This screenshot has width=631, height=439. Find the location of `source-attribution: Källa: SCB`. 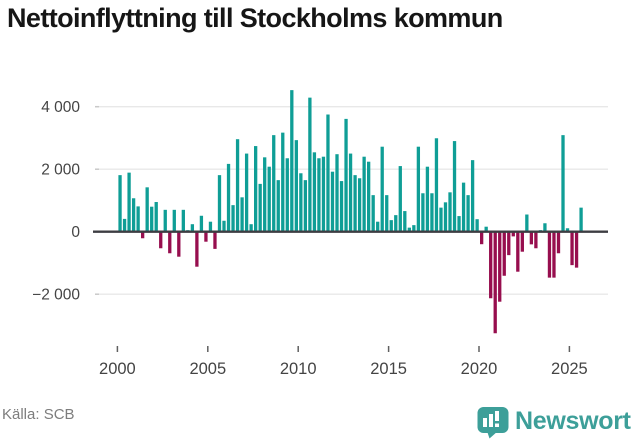

source-attribution: Källa: SCB is located at coordinates (38, 414).